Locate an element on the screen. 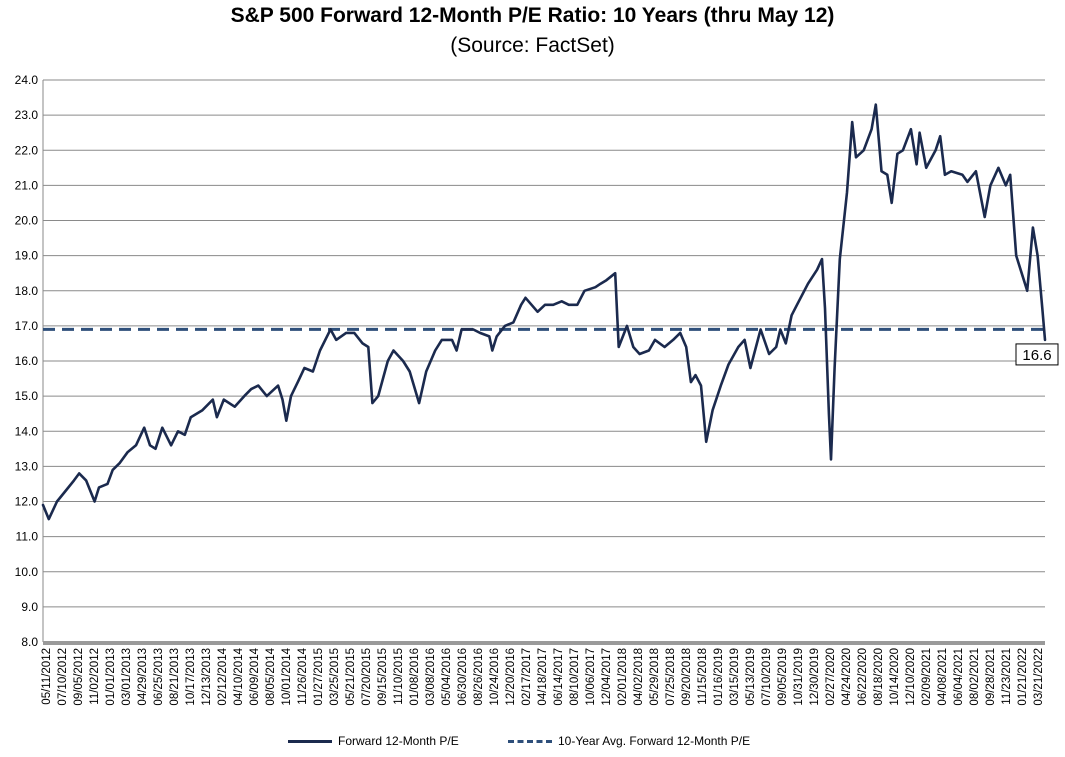 The width and height of the screenshot is (1065, 757). x-tick-label: 09/05/2019 is located at coordinates (783, 677).